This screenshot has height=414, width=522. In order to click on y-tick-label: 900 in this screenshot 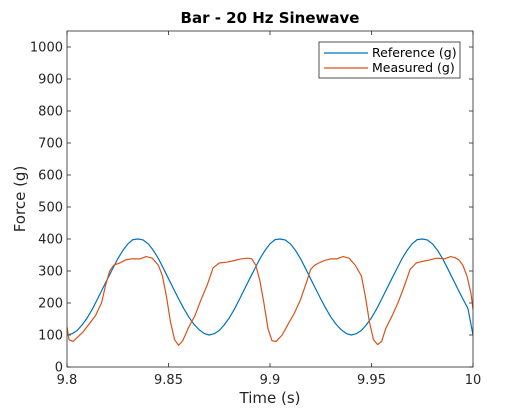, I will do `click(50, 80)`.